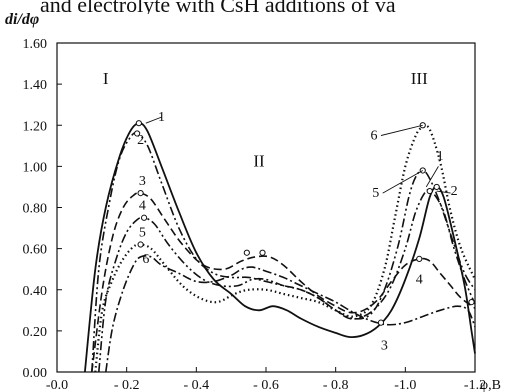 This screenshot has width=513, height=392. I want to click on y-tick-label: 0.40, so click(35, 291).